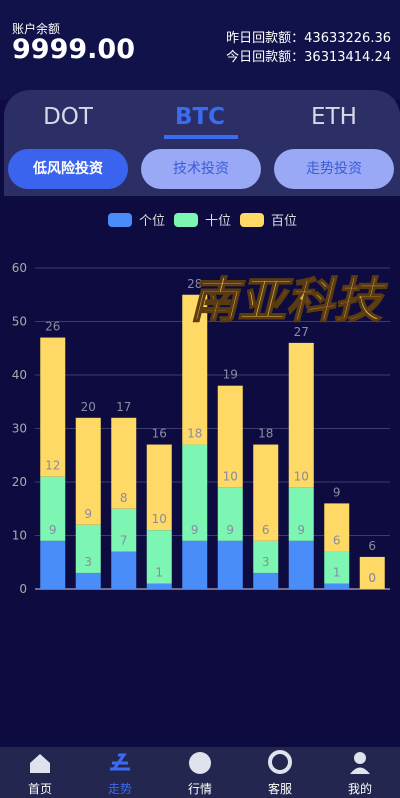 Image resolution: width=400 pixels, height=798 pixels. Describe the element at coordinates (289, 301) in the screenshot. I see `logo: 南亚科技` at that location.